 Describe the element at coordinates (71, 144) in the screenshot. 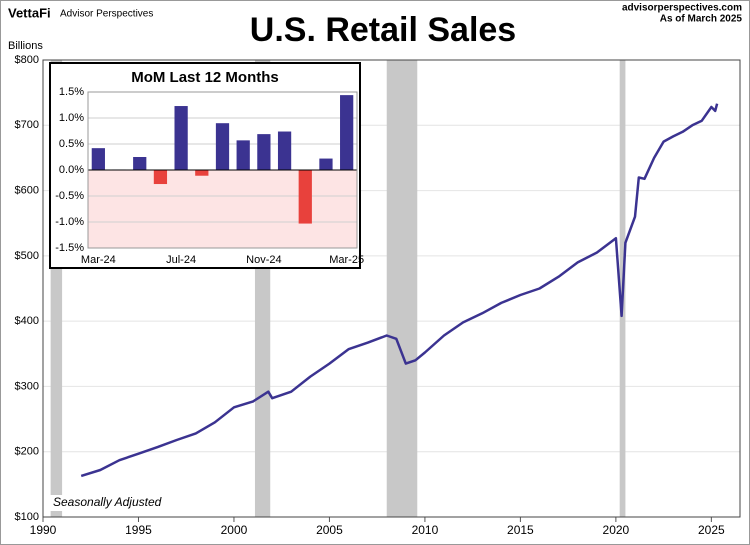

I see `y-tick-label: 0.5%` at that location.